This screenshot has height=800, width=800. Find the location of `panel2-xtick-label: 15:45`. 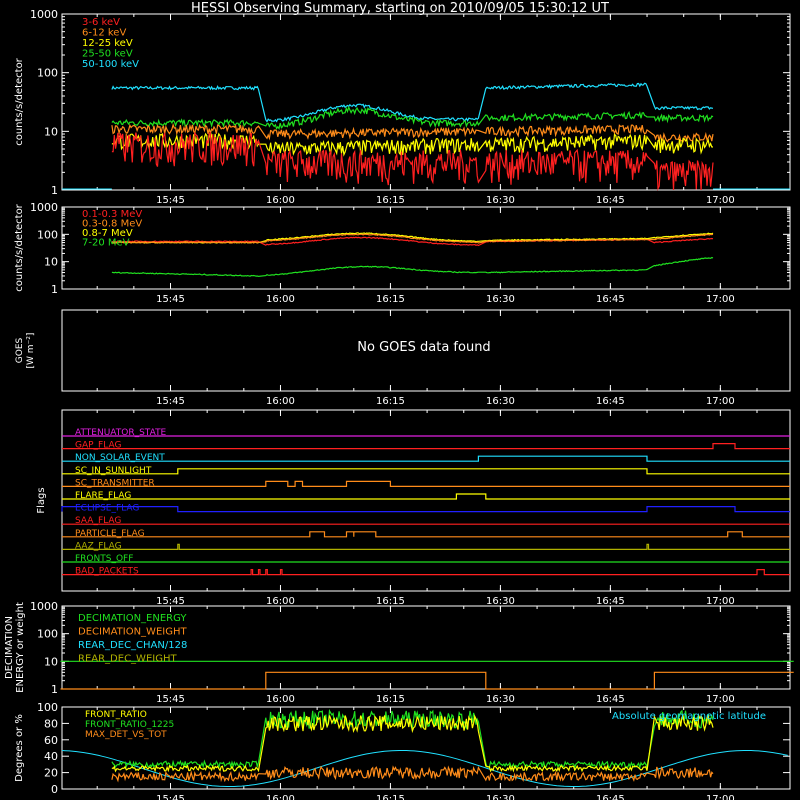

panel2-xtick-label: 15:45 is located at coordinates (170, 299).